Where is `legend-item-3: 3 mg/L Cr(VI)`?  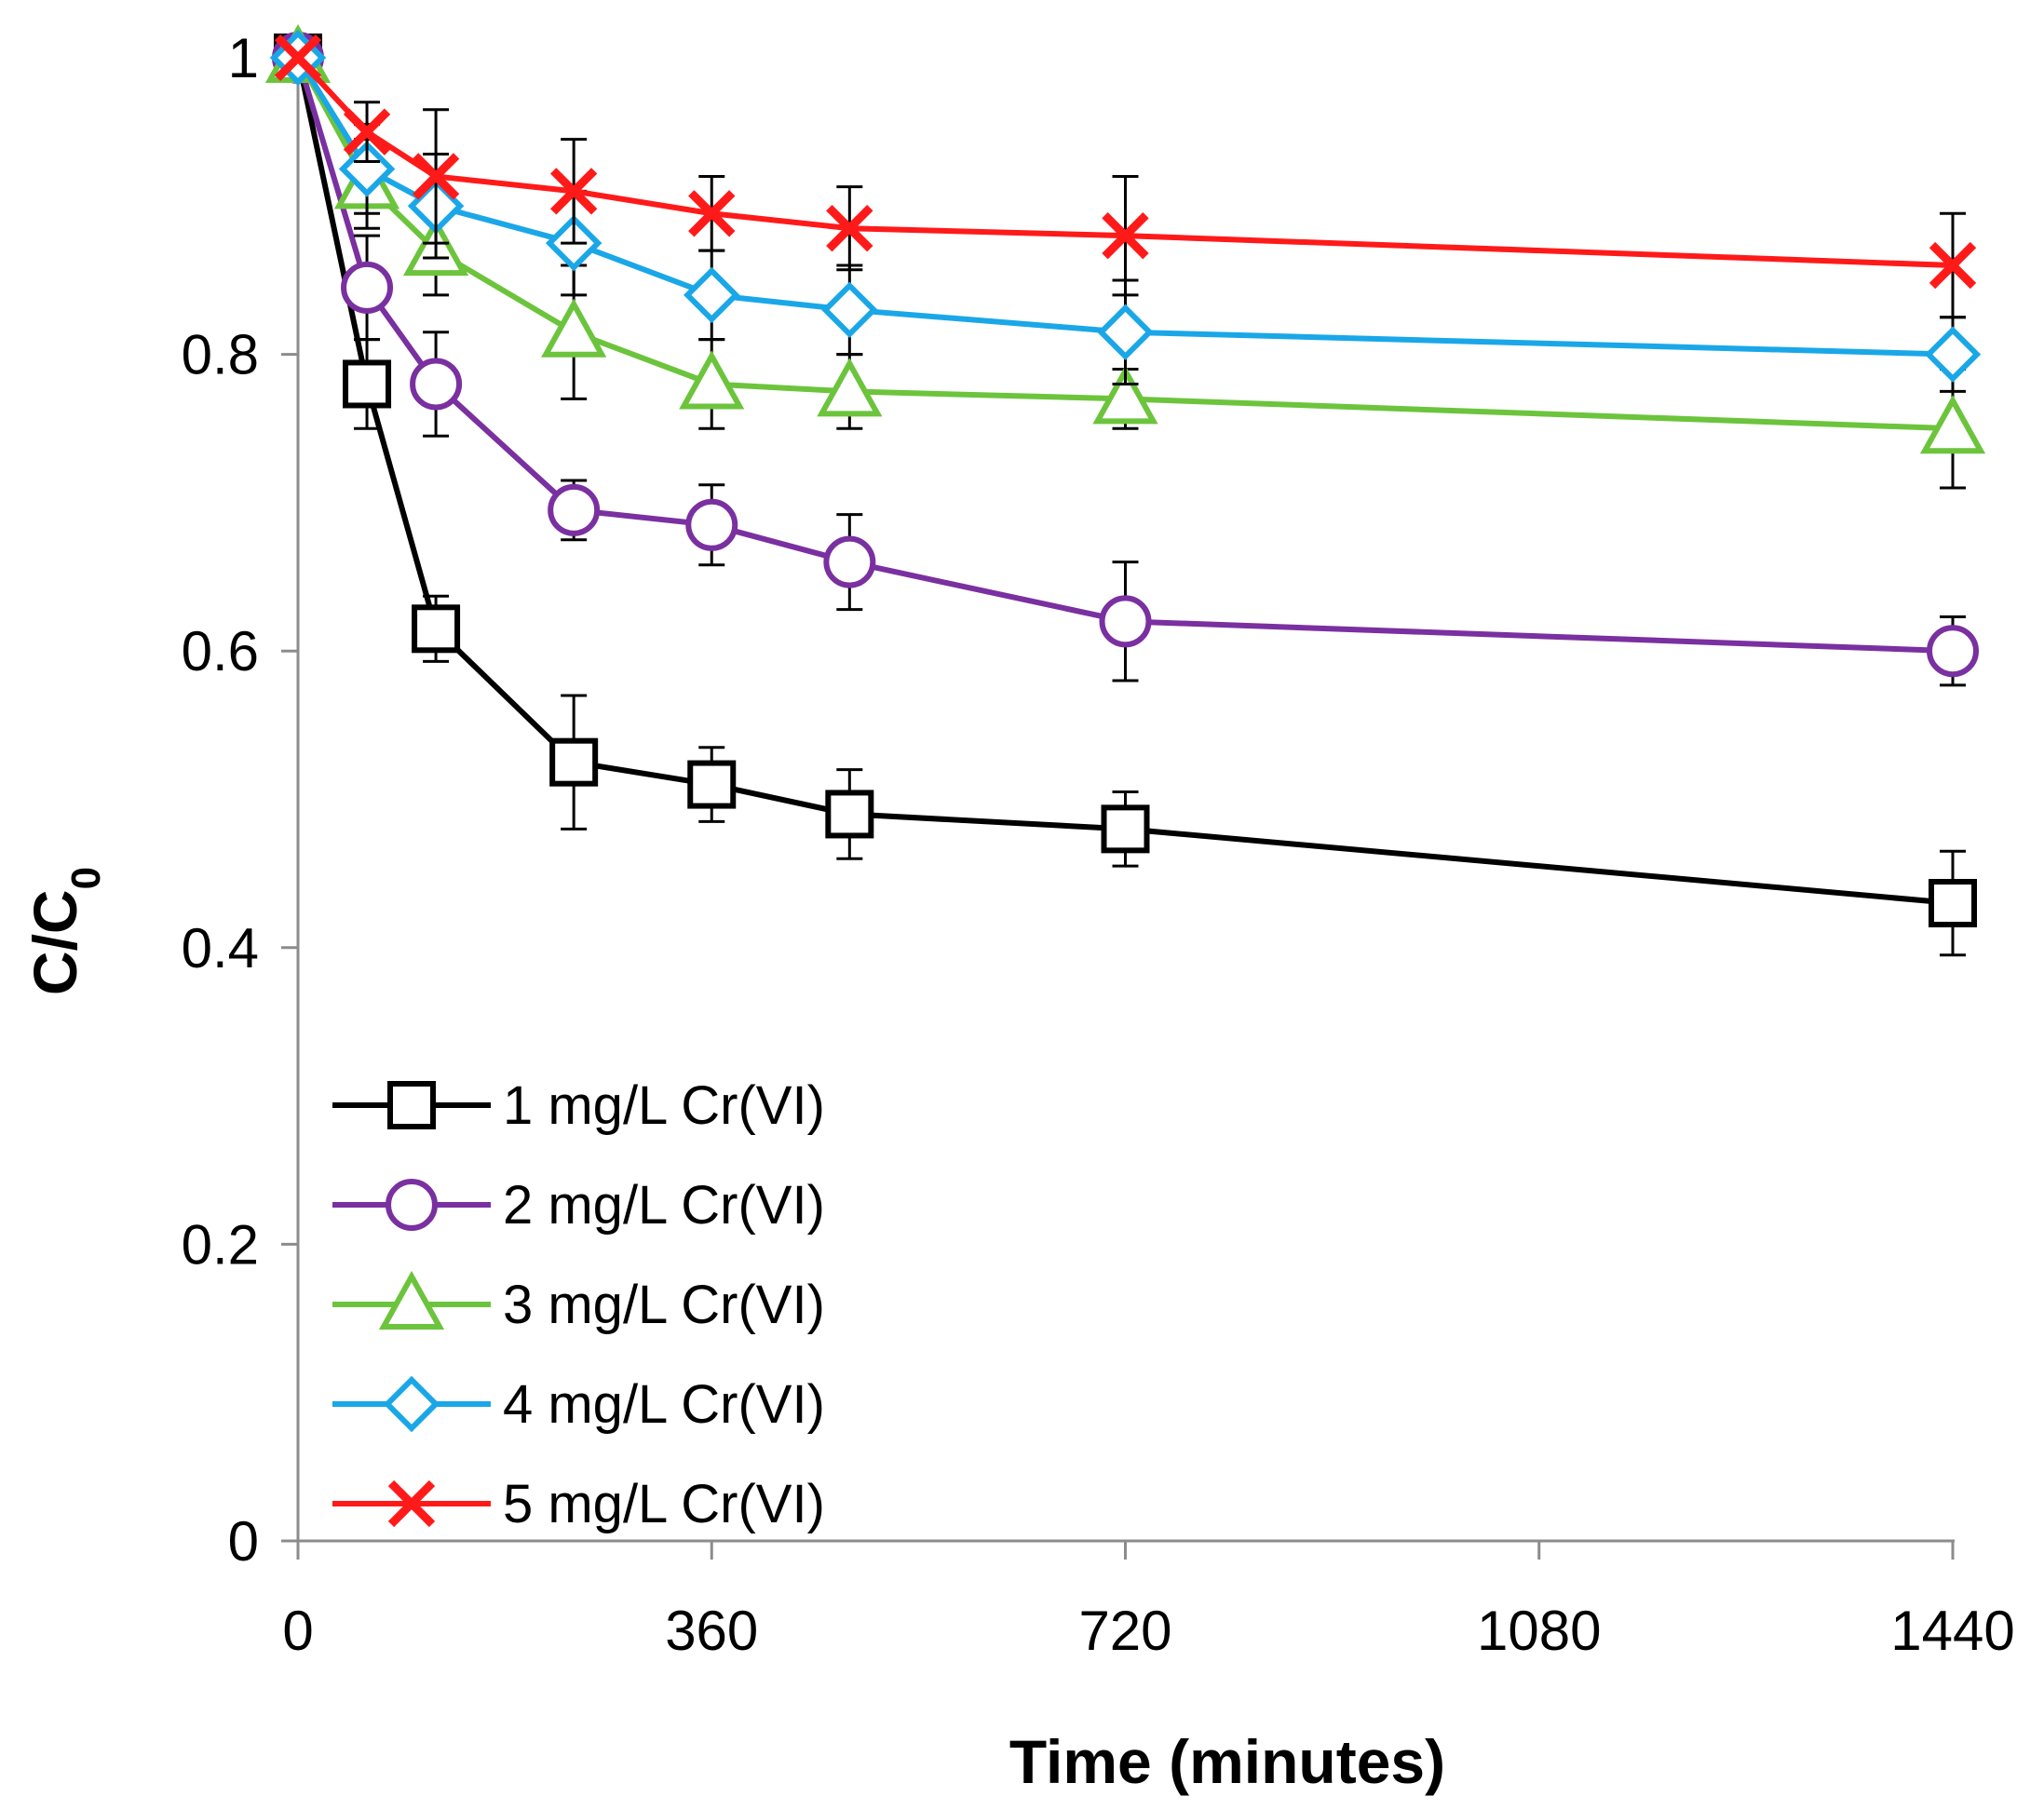 legend-item-3: 3 mg/L Cr(VI) is located at coordinates (578, 1302).